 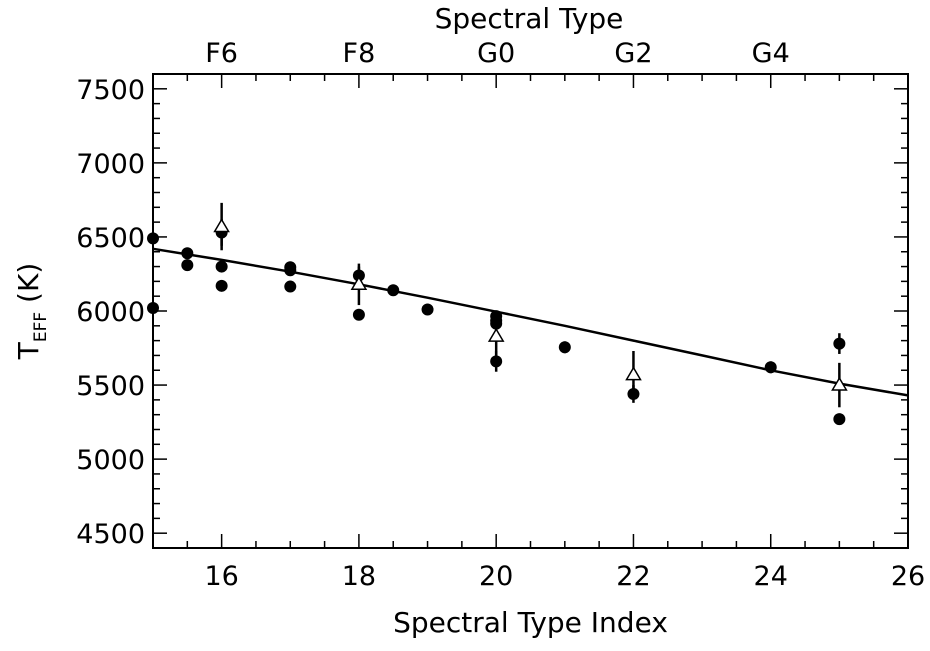 I want to click on y-axis-title-unit: (K), so click(x=28, y=287).